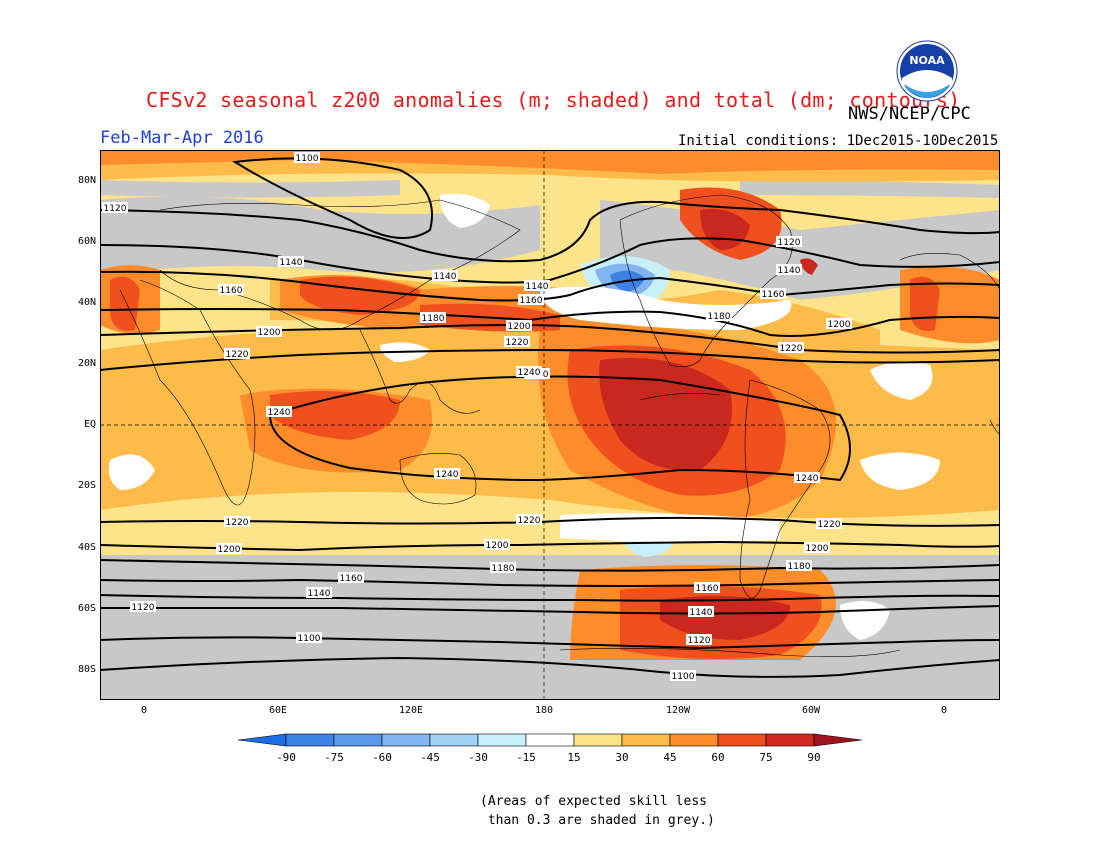  I want to click on colorbar-tick-label: -75, so click(334, 757).